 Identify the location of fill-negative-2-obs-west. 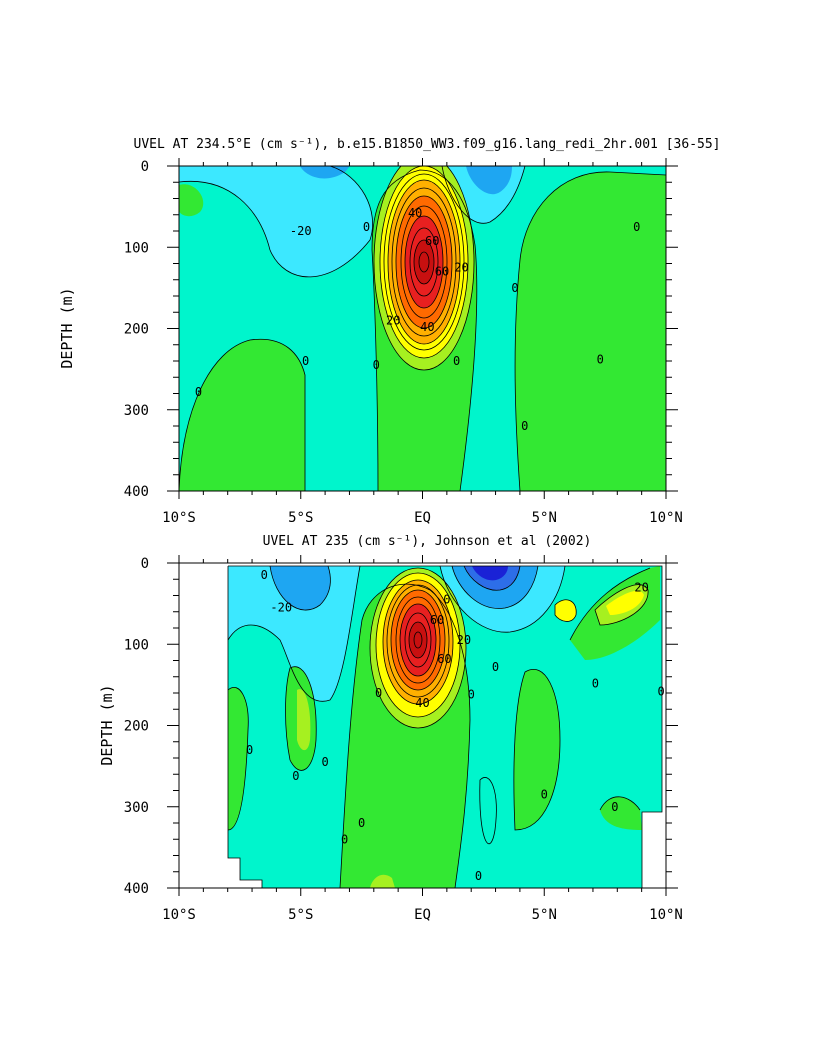
(300, 588).